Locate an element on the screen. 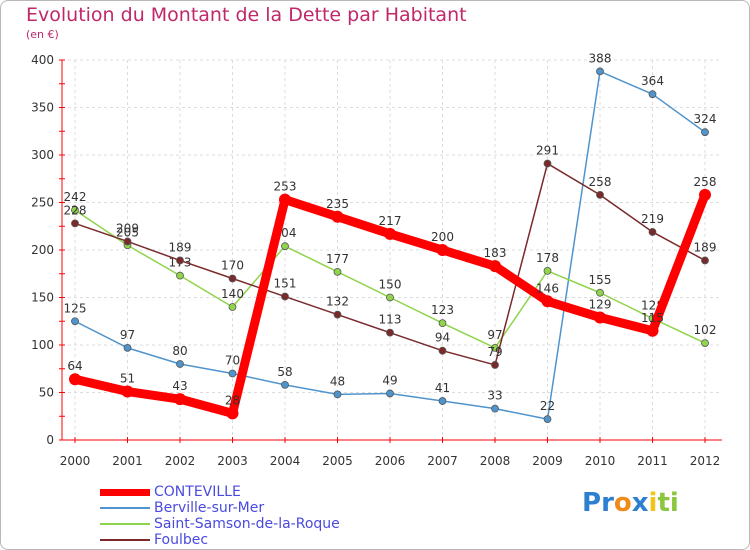 Image resolution: width=750 pixels, height=550 pixels. x-tick-label: 2002 is located at coordinates (180, 461).